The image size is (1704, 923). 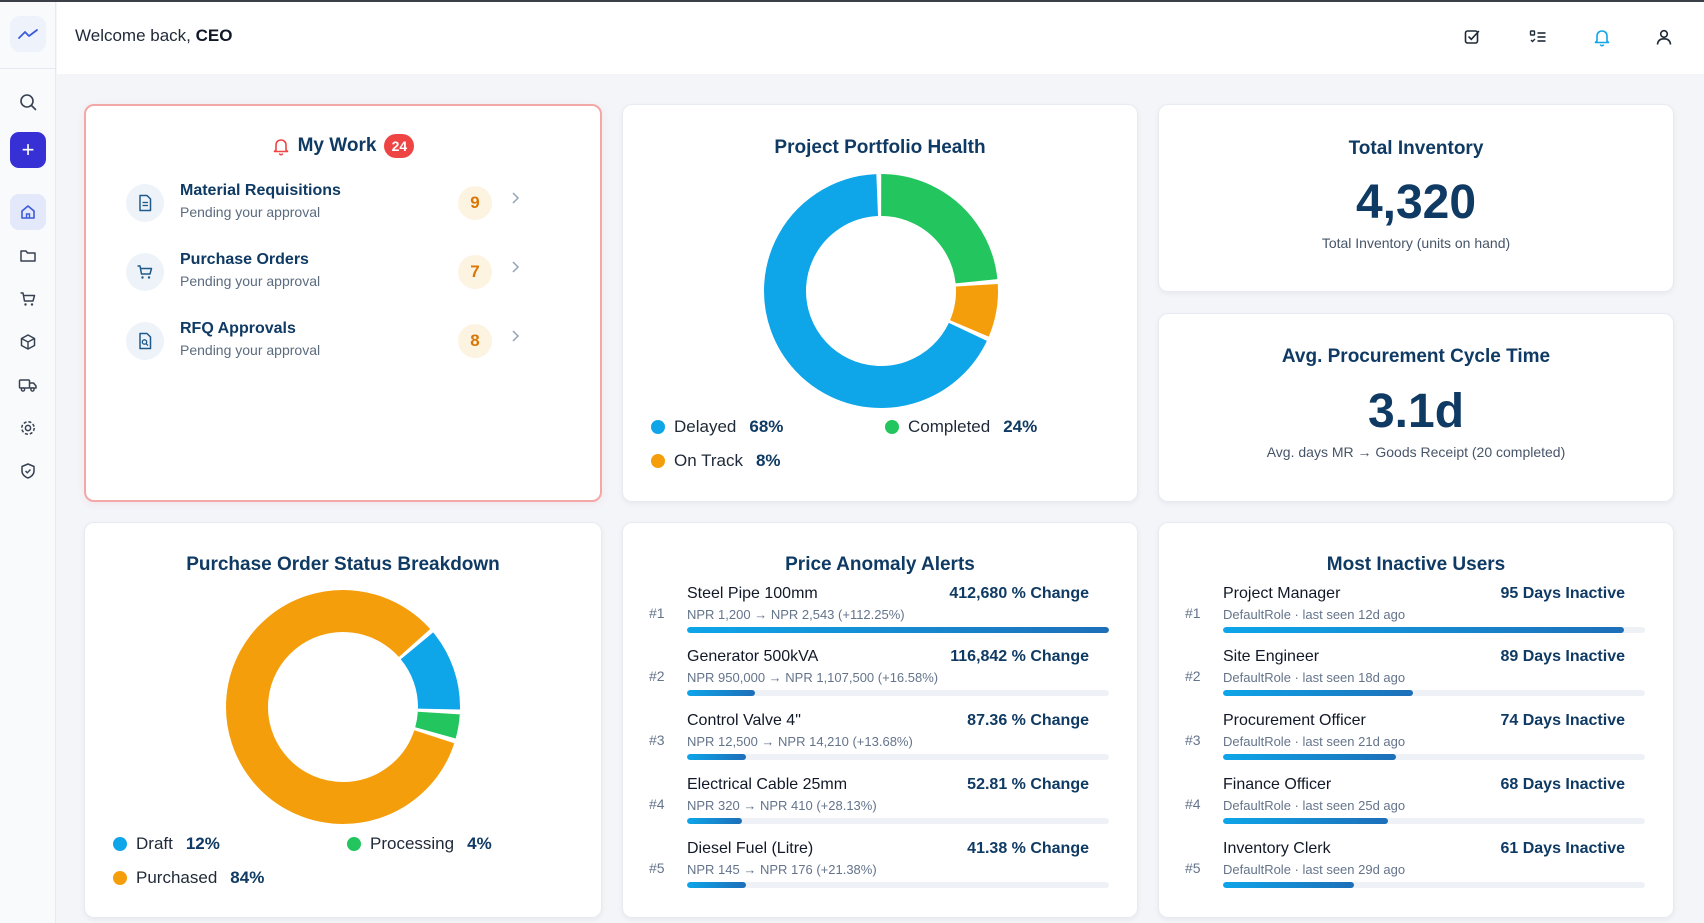 I want to click on app-logo, so click(x=28, y=34).